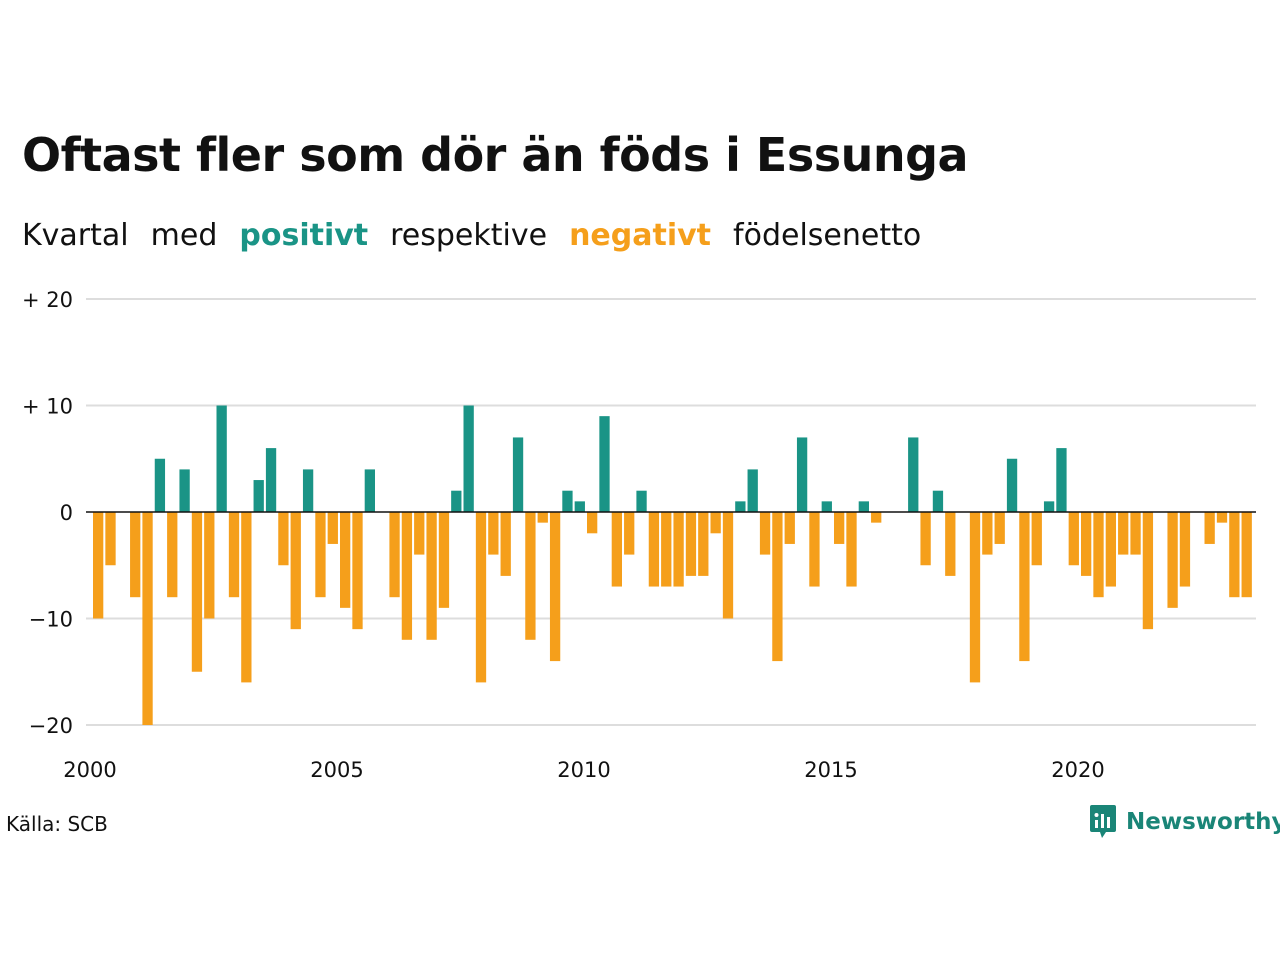  Describe the element at coordinates (184, 235) in the screenshot. I see `subtitle-word: med` at that location.